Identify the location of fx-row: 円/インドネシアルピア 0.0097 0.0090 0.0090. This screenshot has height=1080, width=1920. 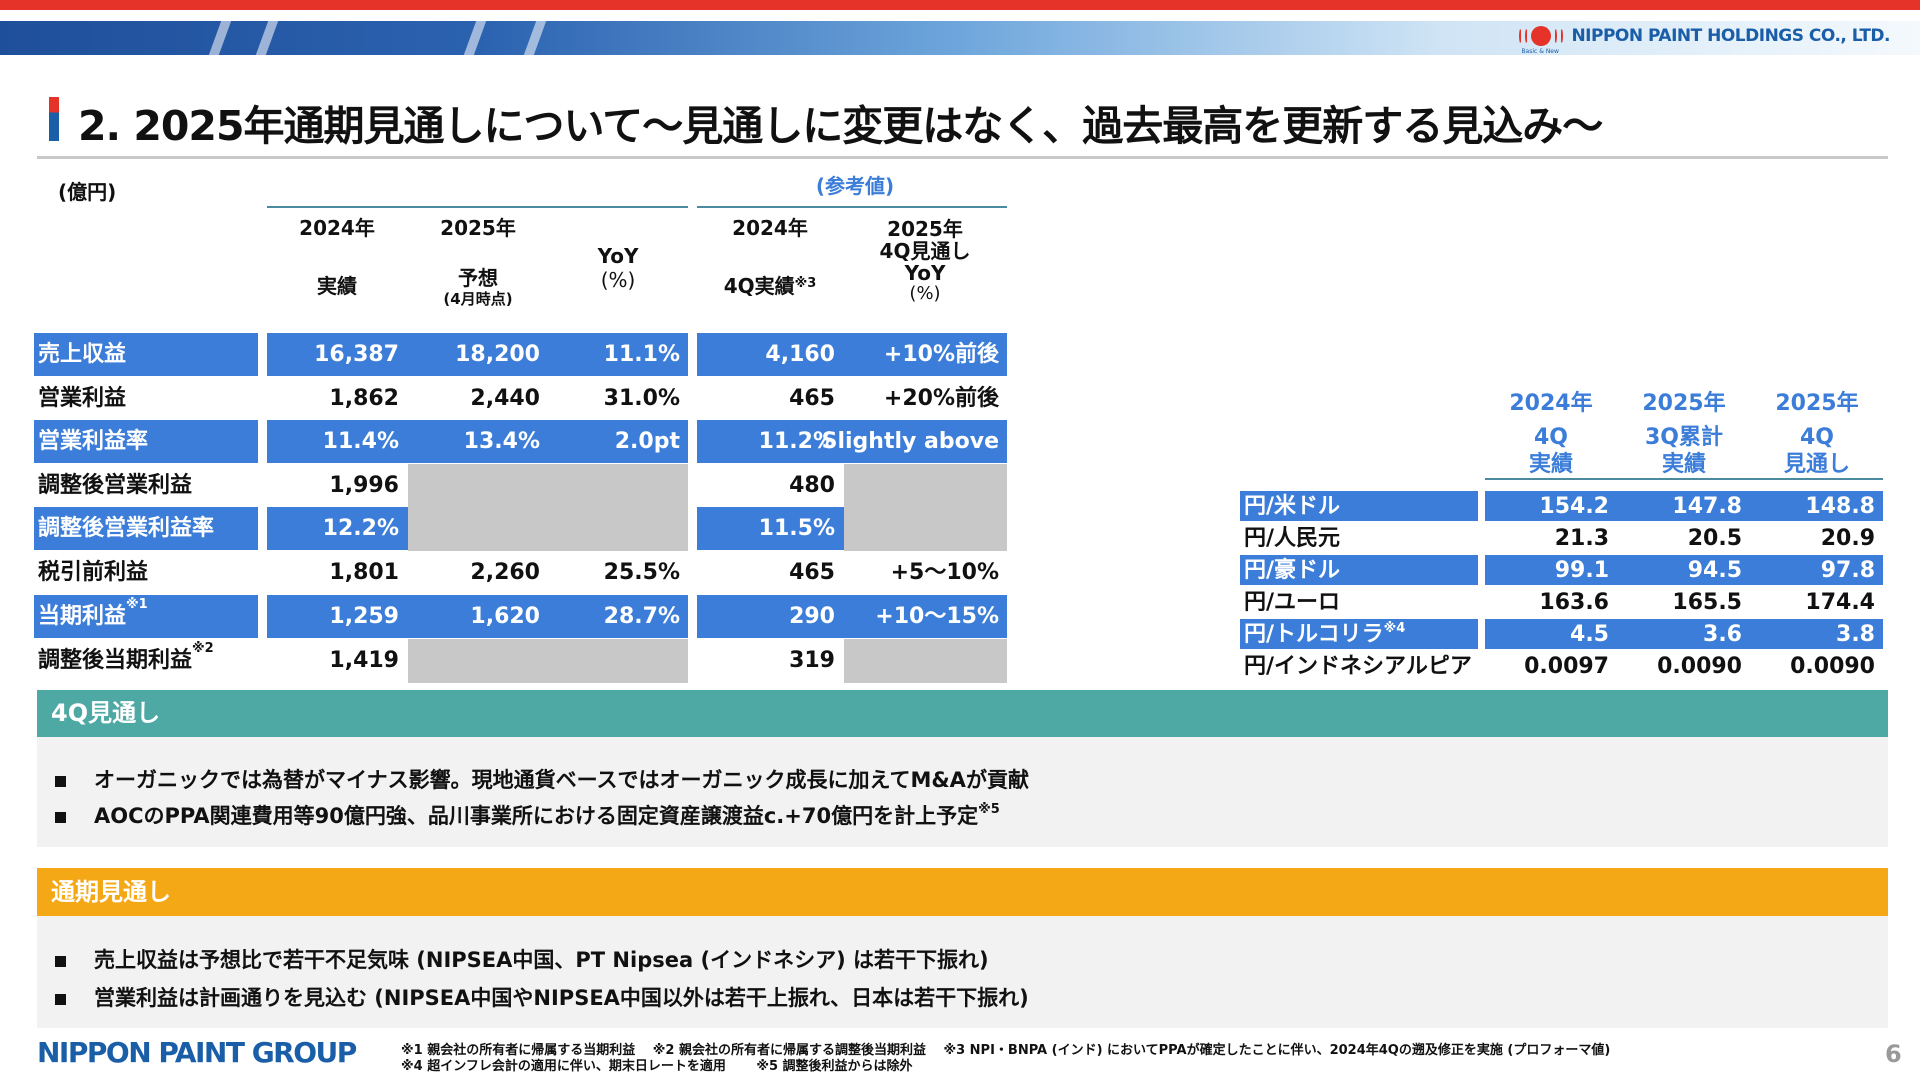
(1561, 667).